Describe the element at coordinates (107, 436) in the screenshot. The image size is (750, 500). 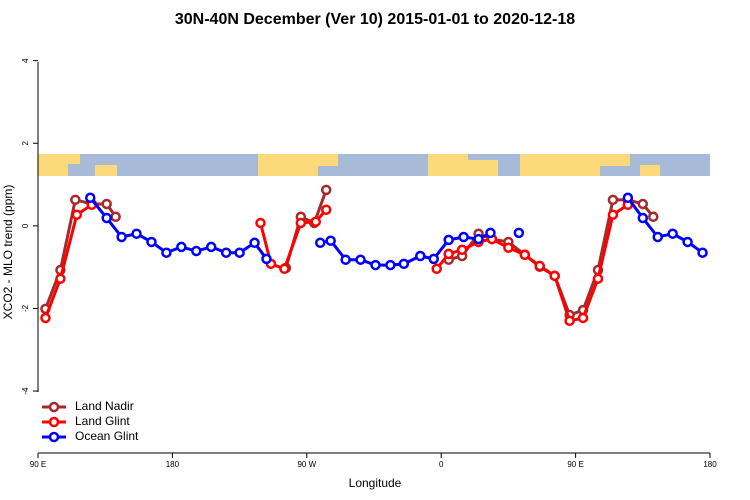
I see `legend-label: Ocean Glint` at that location.